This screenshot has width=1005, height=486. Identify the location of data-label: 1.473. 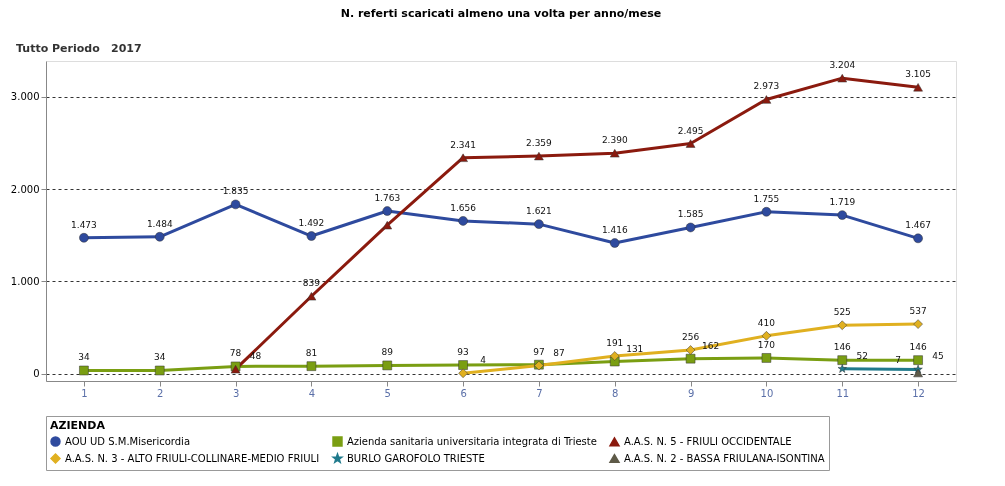
(84, 224).